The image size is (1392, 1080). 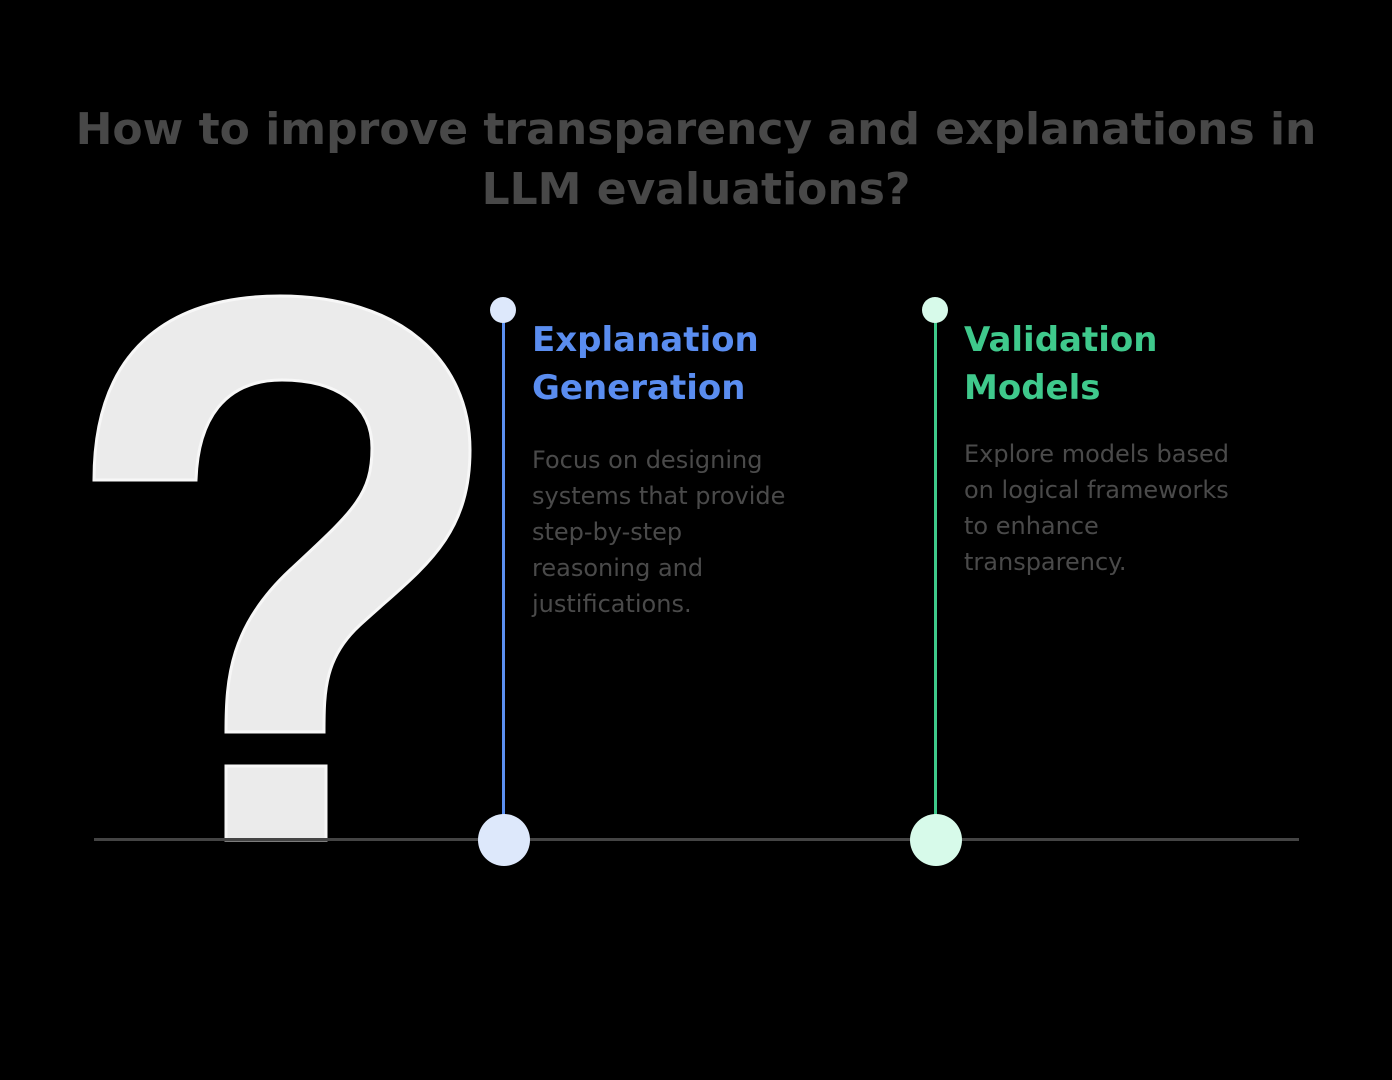 What do you see at coordinates (1061, 340) in the screenshot?
I see `validation-models-title-line-1: Validation` at bounding box center [1061, 340].